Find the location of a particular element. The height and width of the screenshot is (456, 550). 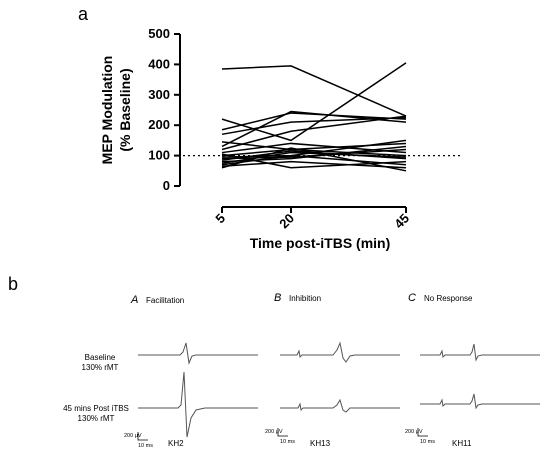

condition-c-letter: C is located at coordinates (412, 298).